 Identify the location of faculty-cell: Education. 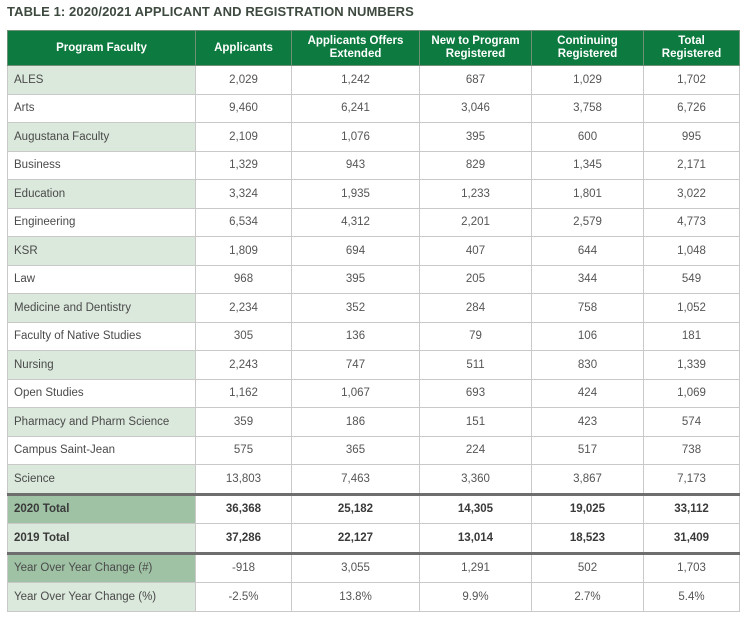
(101, 194).